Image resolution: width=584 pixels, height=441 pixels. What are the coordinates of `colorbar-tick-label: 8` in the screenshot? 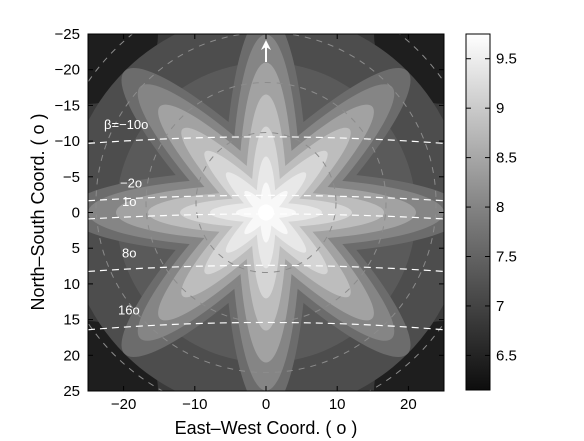 It's located at (500, 207).